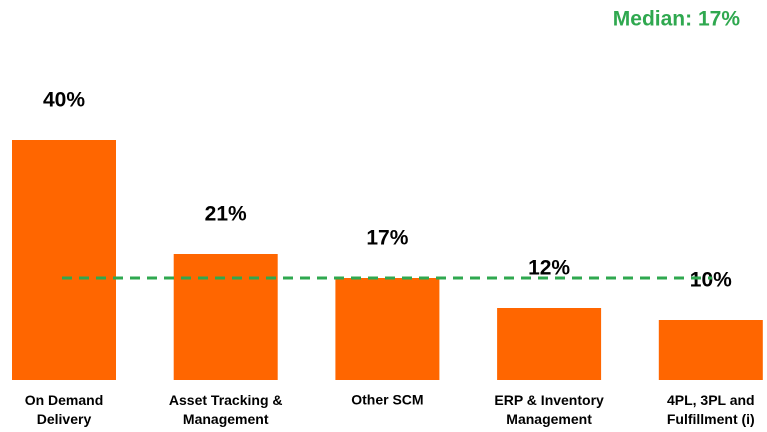 Image resolution: width=767 pixels, height=432 pixels. I want to click on value-label: 12%, so click(549, 268).